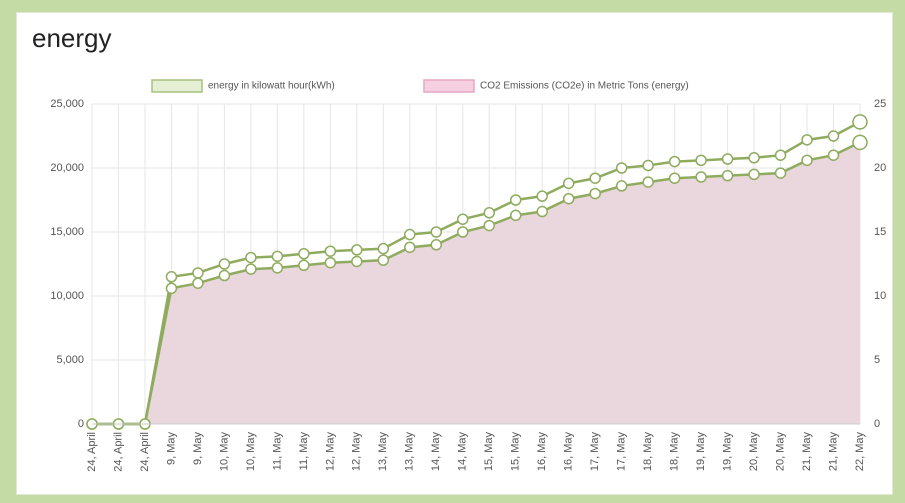 This screenshot has width=905, height=503. Describe the element at coordinates (67, 168) in the screenshot. I see `y-tick-label: 20,000` at that location.